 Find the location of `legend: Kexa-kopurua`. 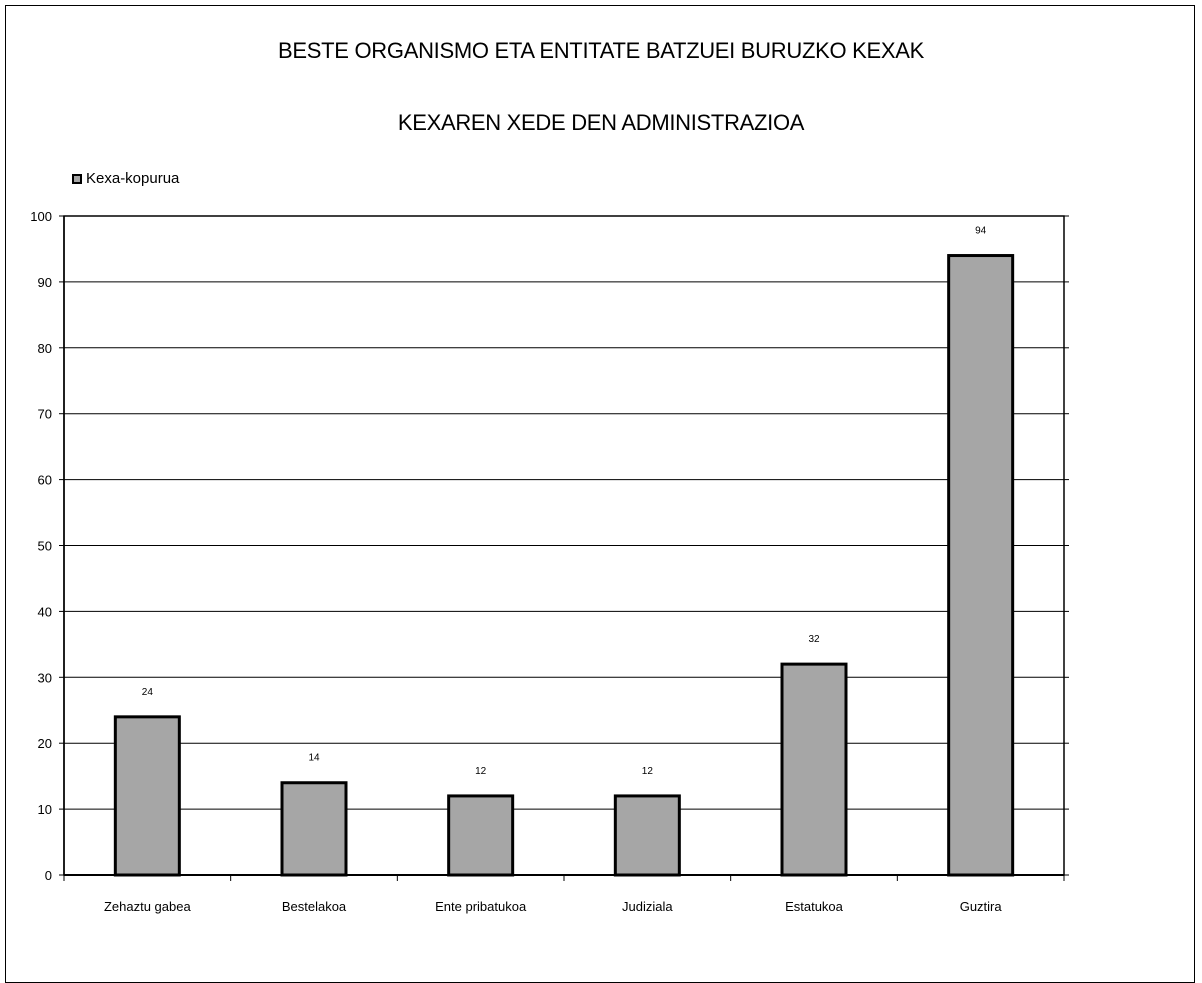

legend: Kexa-kopurua is located at coordinates (125, 178).